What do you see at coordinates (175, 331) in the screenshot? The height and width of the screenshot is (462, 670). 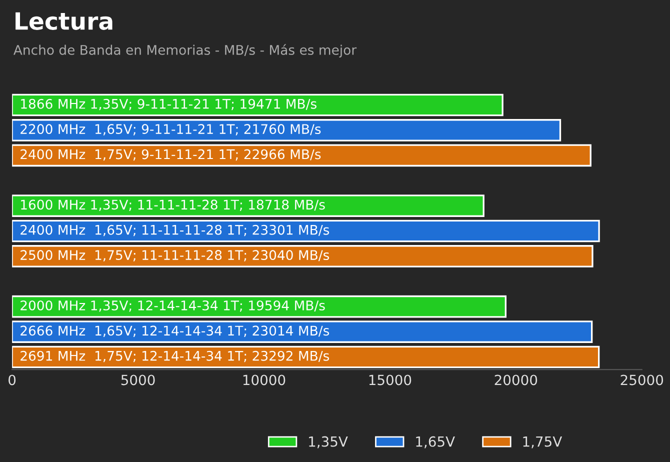 I see `y-tick-label: 2666 MHz 1,65V; 12-14-14-34 1T; 23014 MB/s` at bounding box center [175, 331].